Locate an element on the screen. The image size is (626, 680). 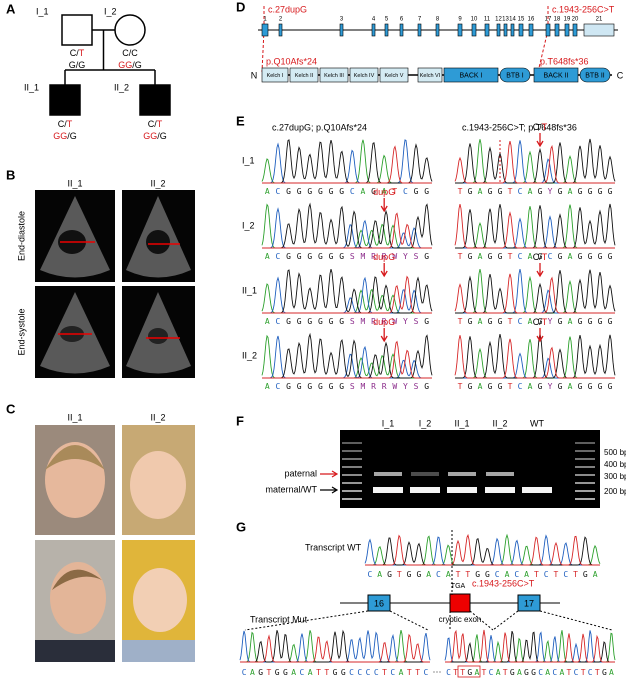
text-segment: dupG is located at coordinates (384, 257).